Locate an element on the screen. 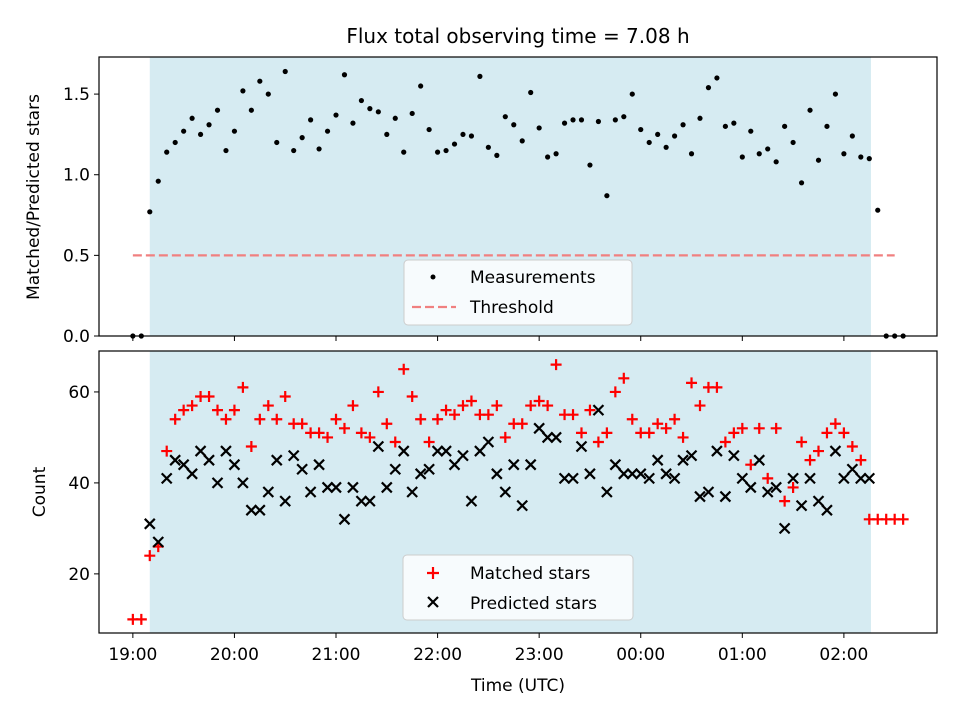 The width and height of the screenshot is (960, 720). bottom-x-tick-label: 22:00 is located at coordinates (437, 655).